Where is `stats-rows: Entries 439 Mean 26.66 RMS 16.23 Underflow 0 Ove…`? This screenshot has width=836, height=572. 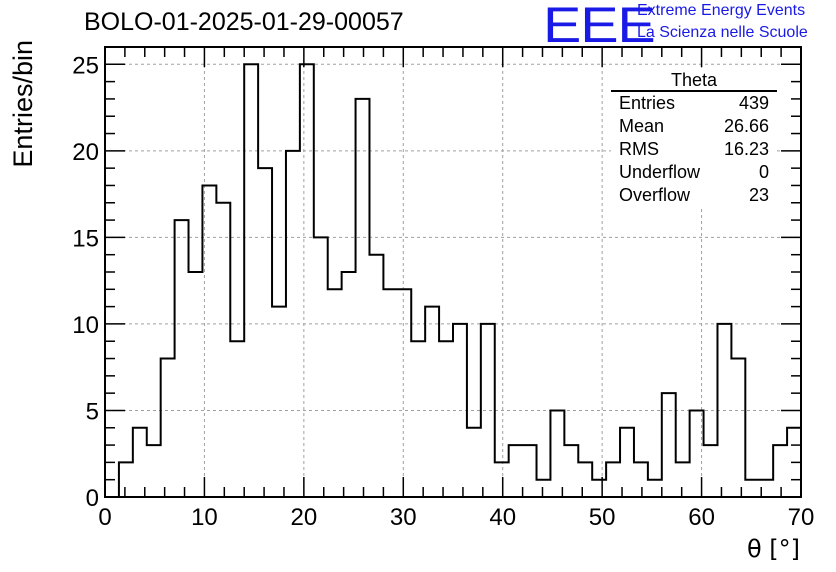 stats-rows: Entries 439 Mean 26.66 RMS 16.23 Underflow 0 Ove… is located at coordinates (694, 149).